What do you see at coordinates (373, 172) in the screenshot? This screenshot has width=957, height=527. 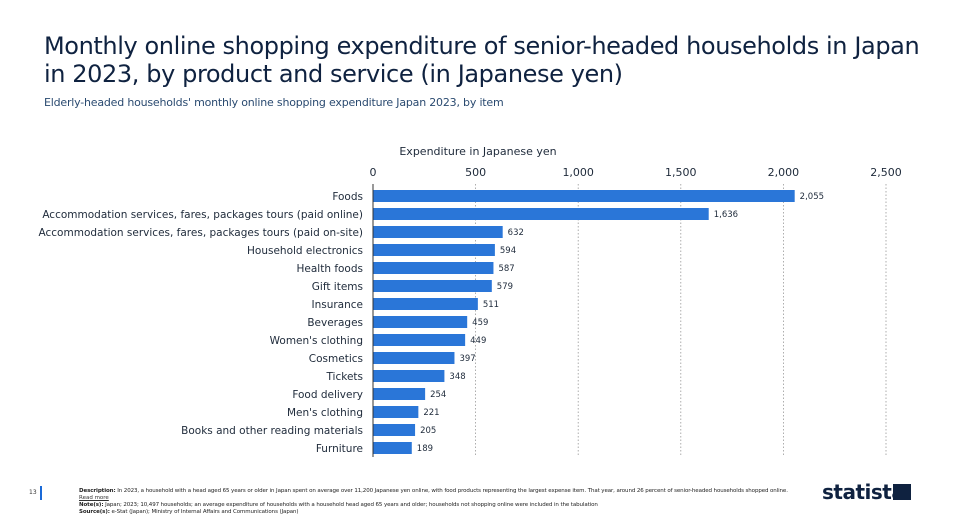 I see `x-tick-label: 0` at bounding box center [373, 172].